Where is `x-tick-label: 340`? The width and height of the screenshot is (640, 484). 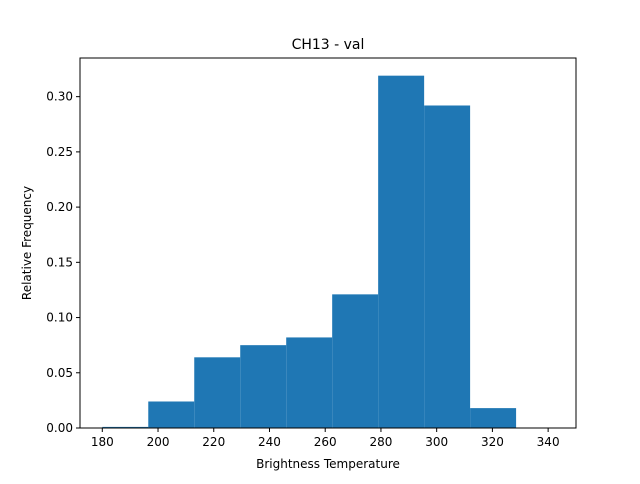 x-tick-label: 340 is located at coordinates (548, 442).